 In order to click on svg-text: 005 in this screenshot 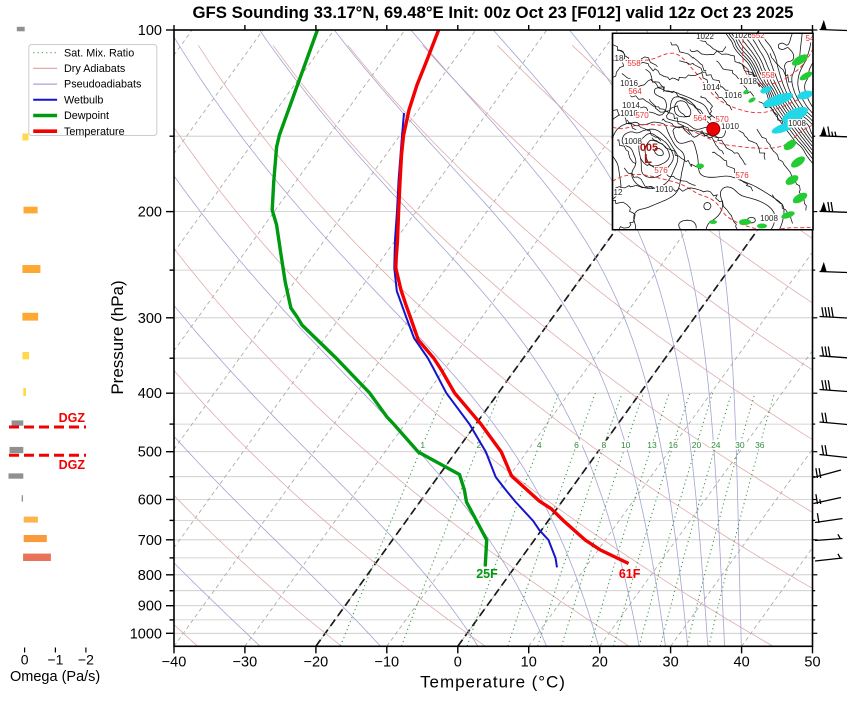, I will do `click(649, 148)`.